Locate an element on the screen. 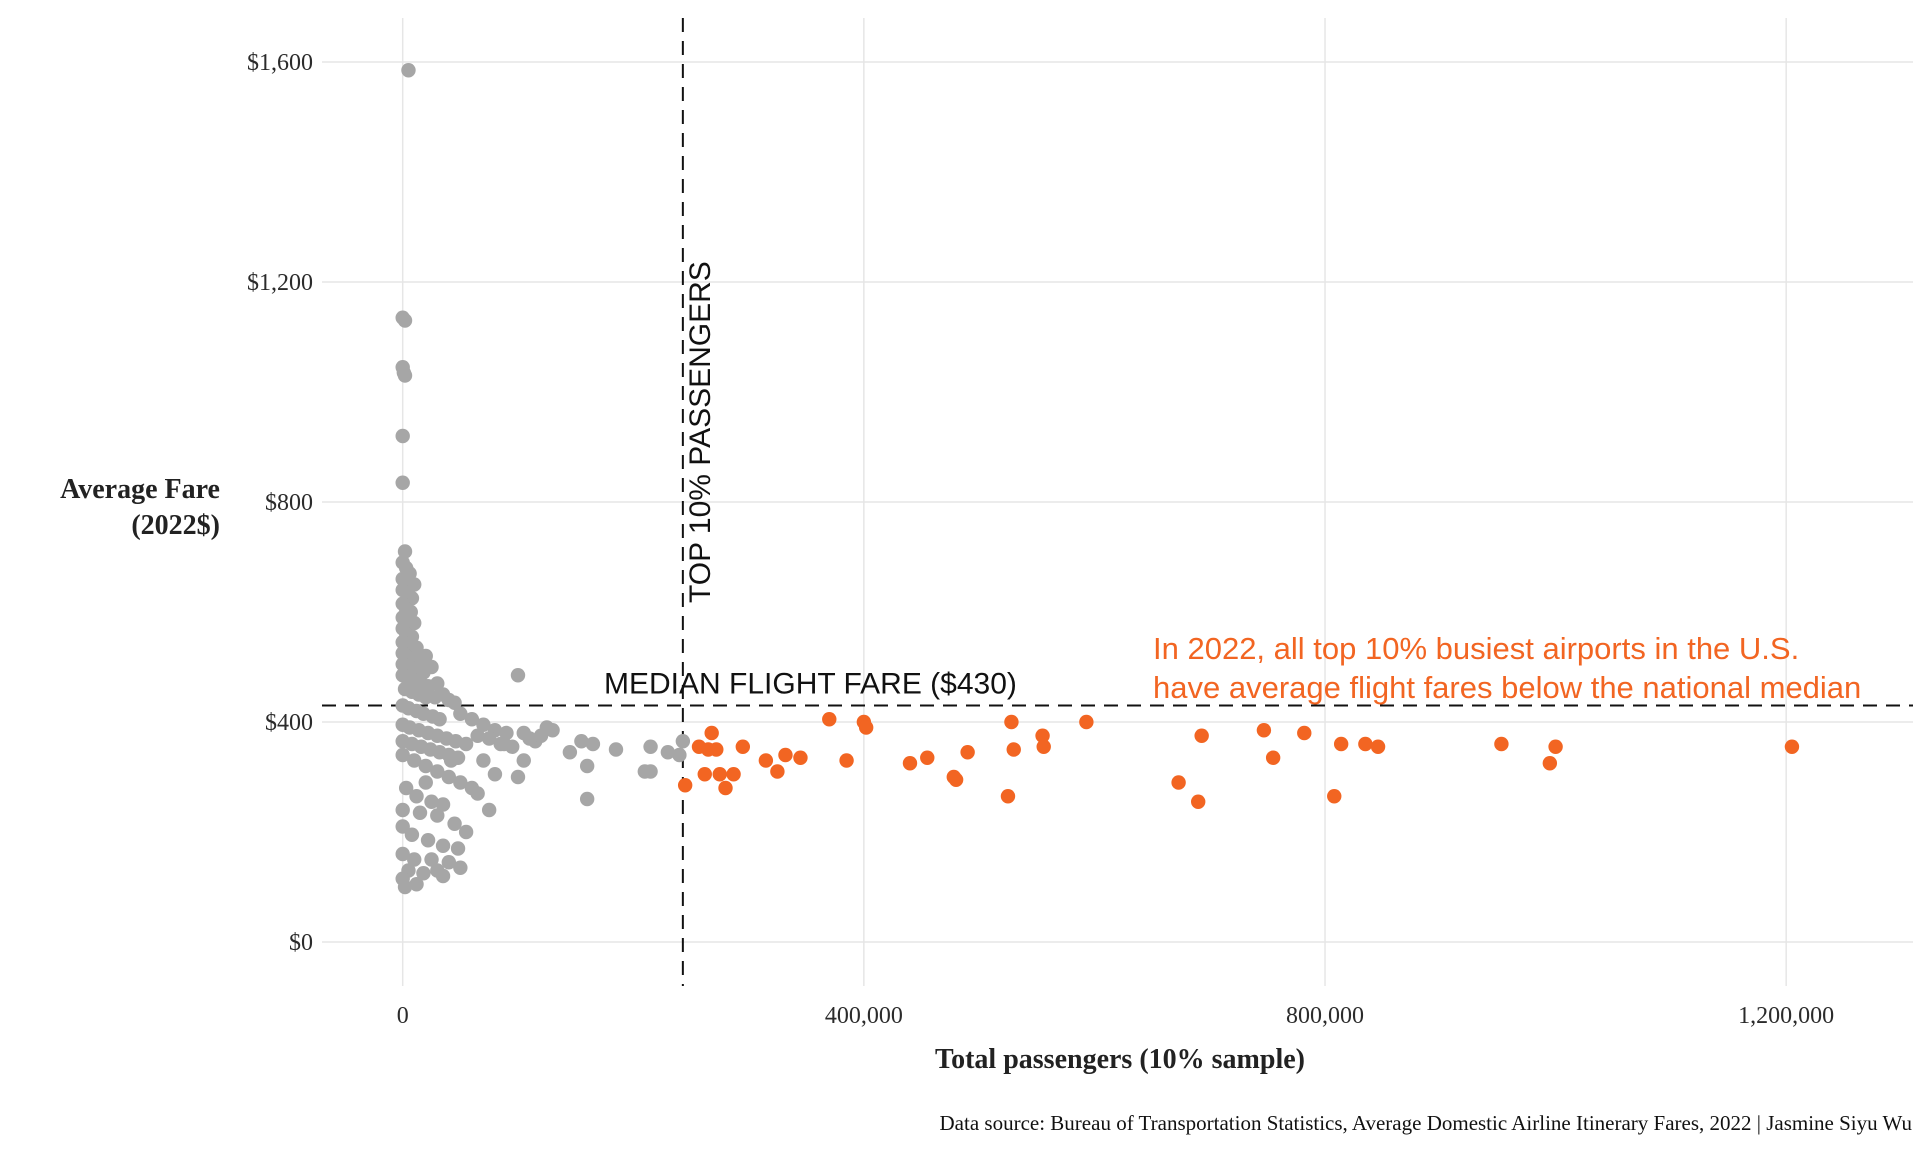 The image size is (1920, 1152). y-tick-labels: $0 $400 $800 $1,200 $1,600 is located at coordinates (280, 503).